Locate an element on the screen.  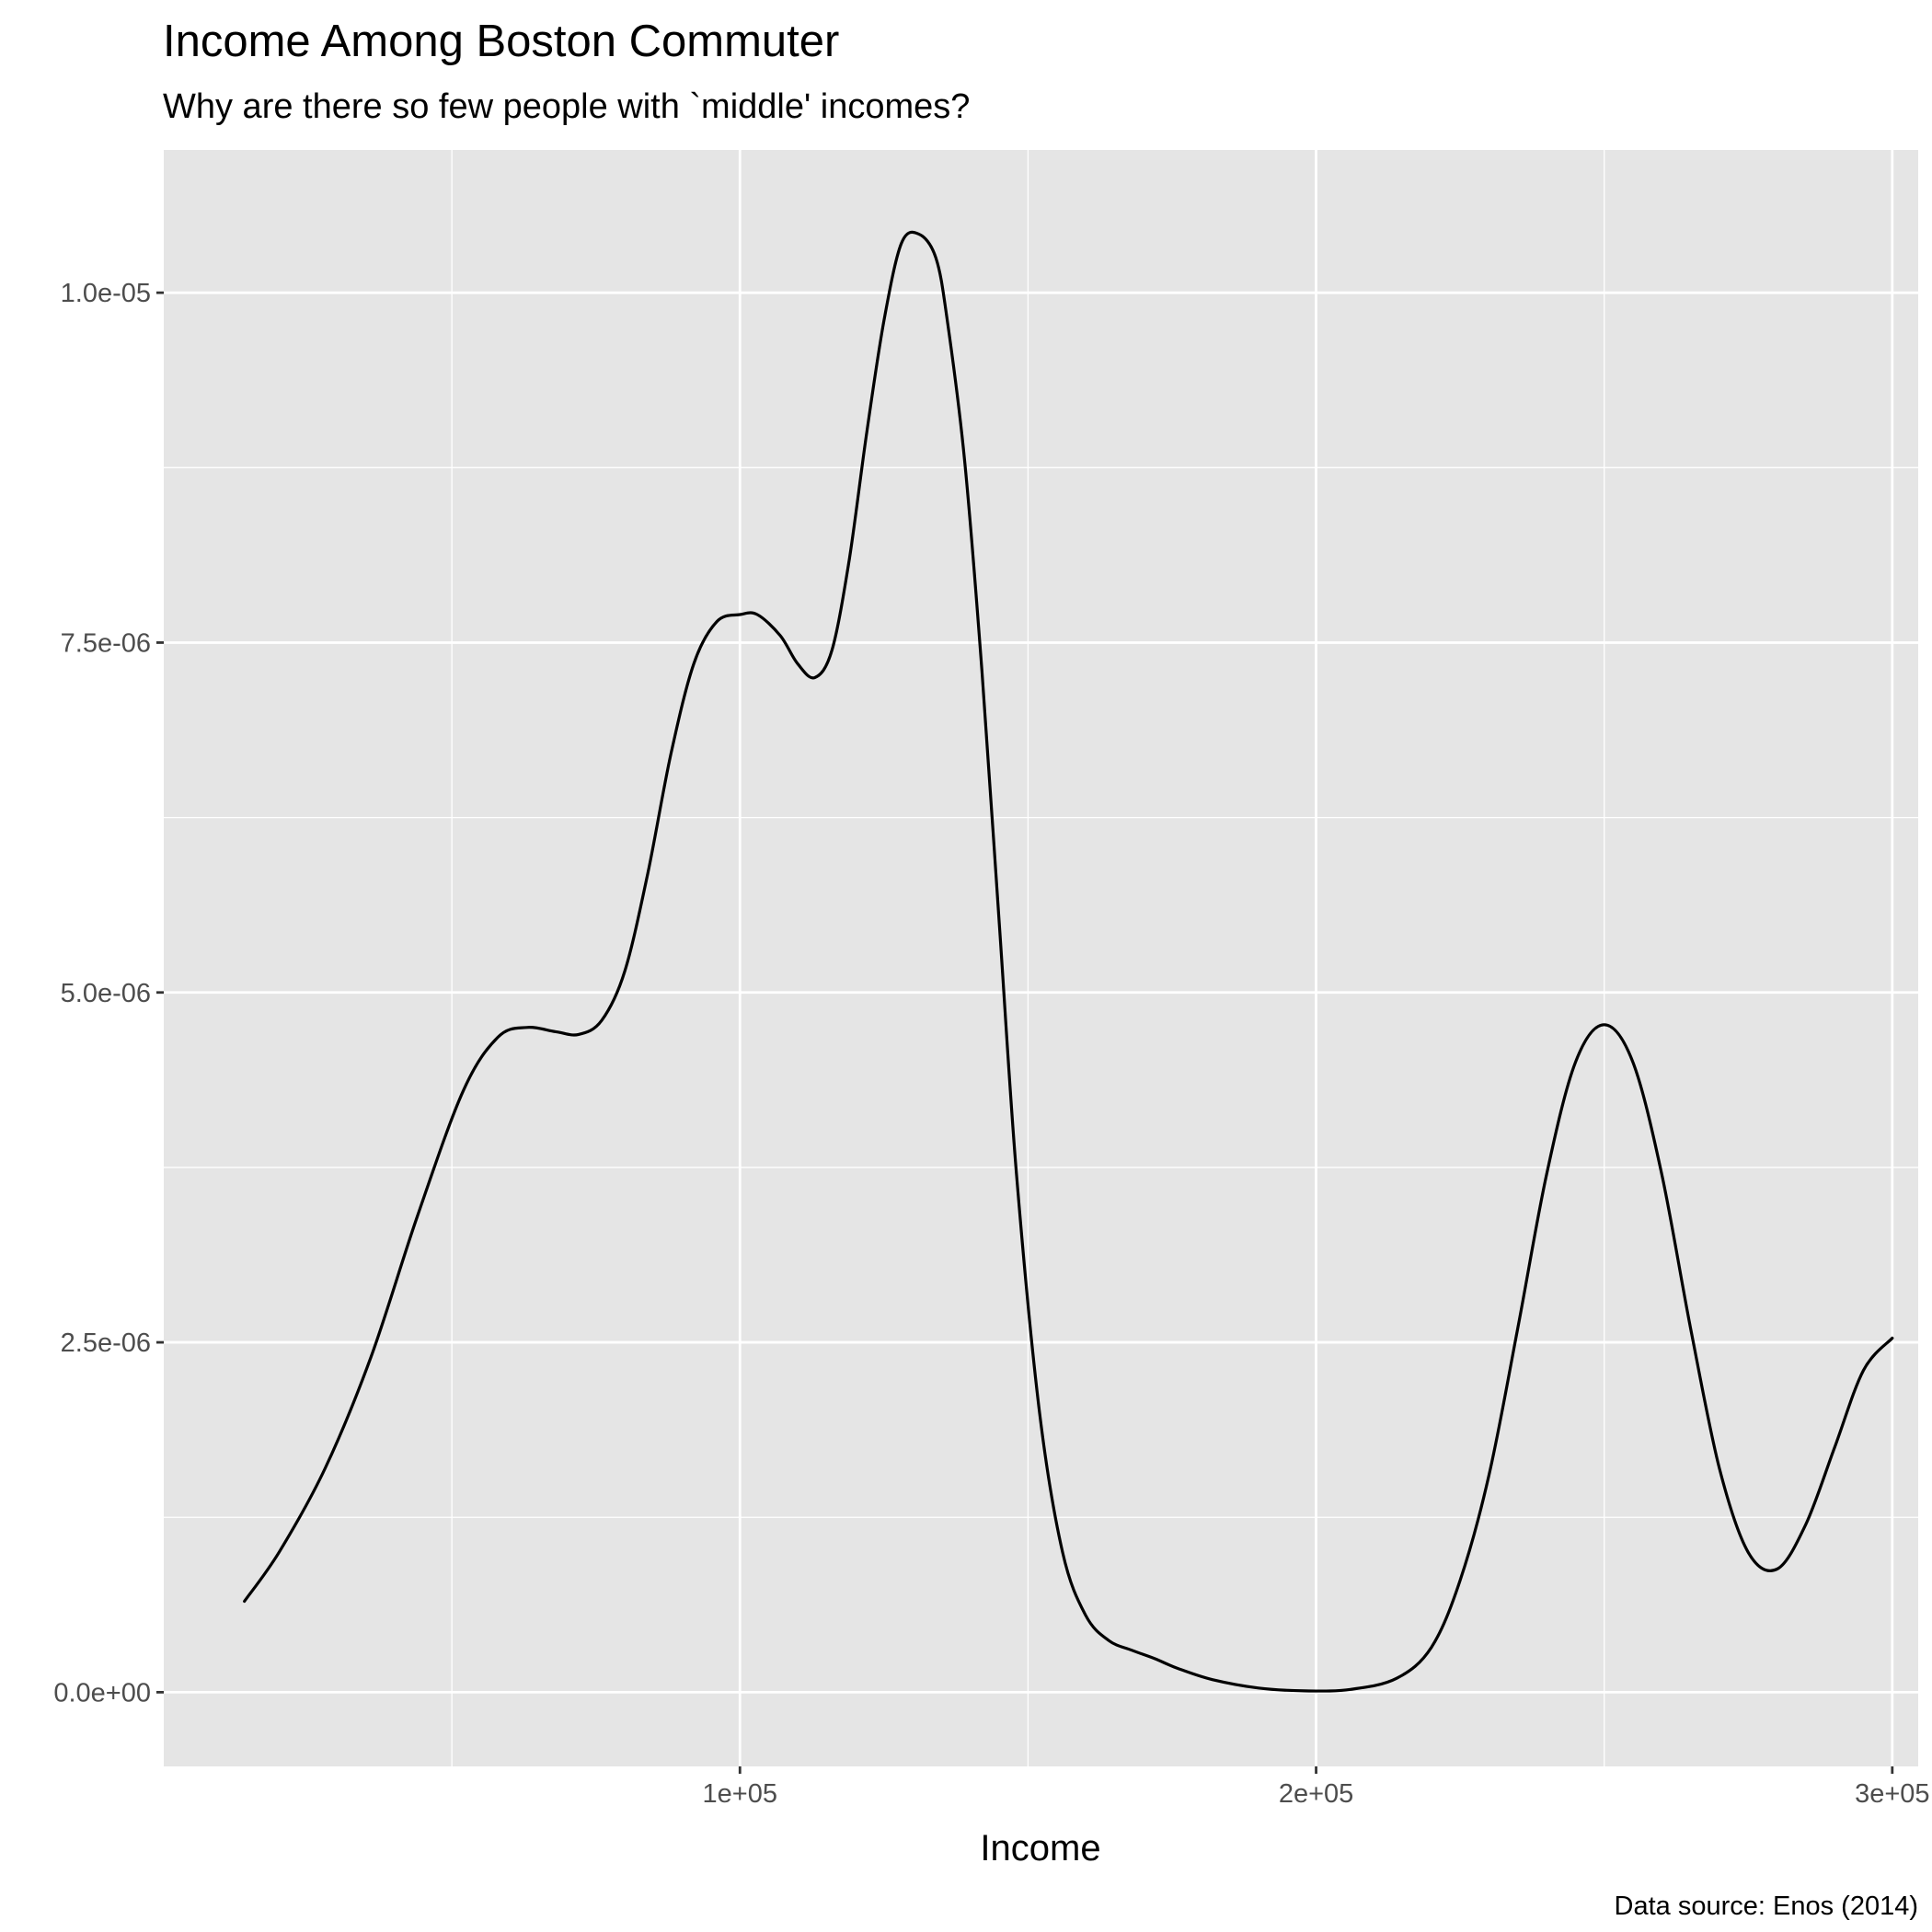
x-axis-title: Income is located at coordinates (1040, 1848).